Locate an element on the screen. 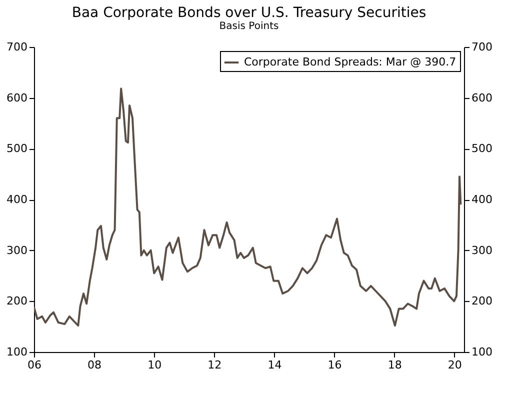 The width and height of the screenshot is (518, 400). y-tick-label: 100 is located at coordinates (17, 352).